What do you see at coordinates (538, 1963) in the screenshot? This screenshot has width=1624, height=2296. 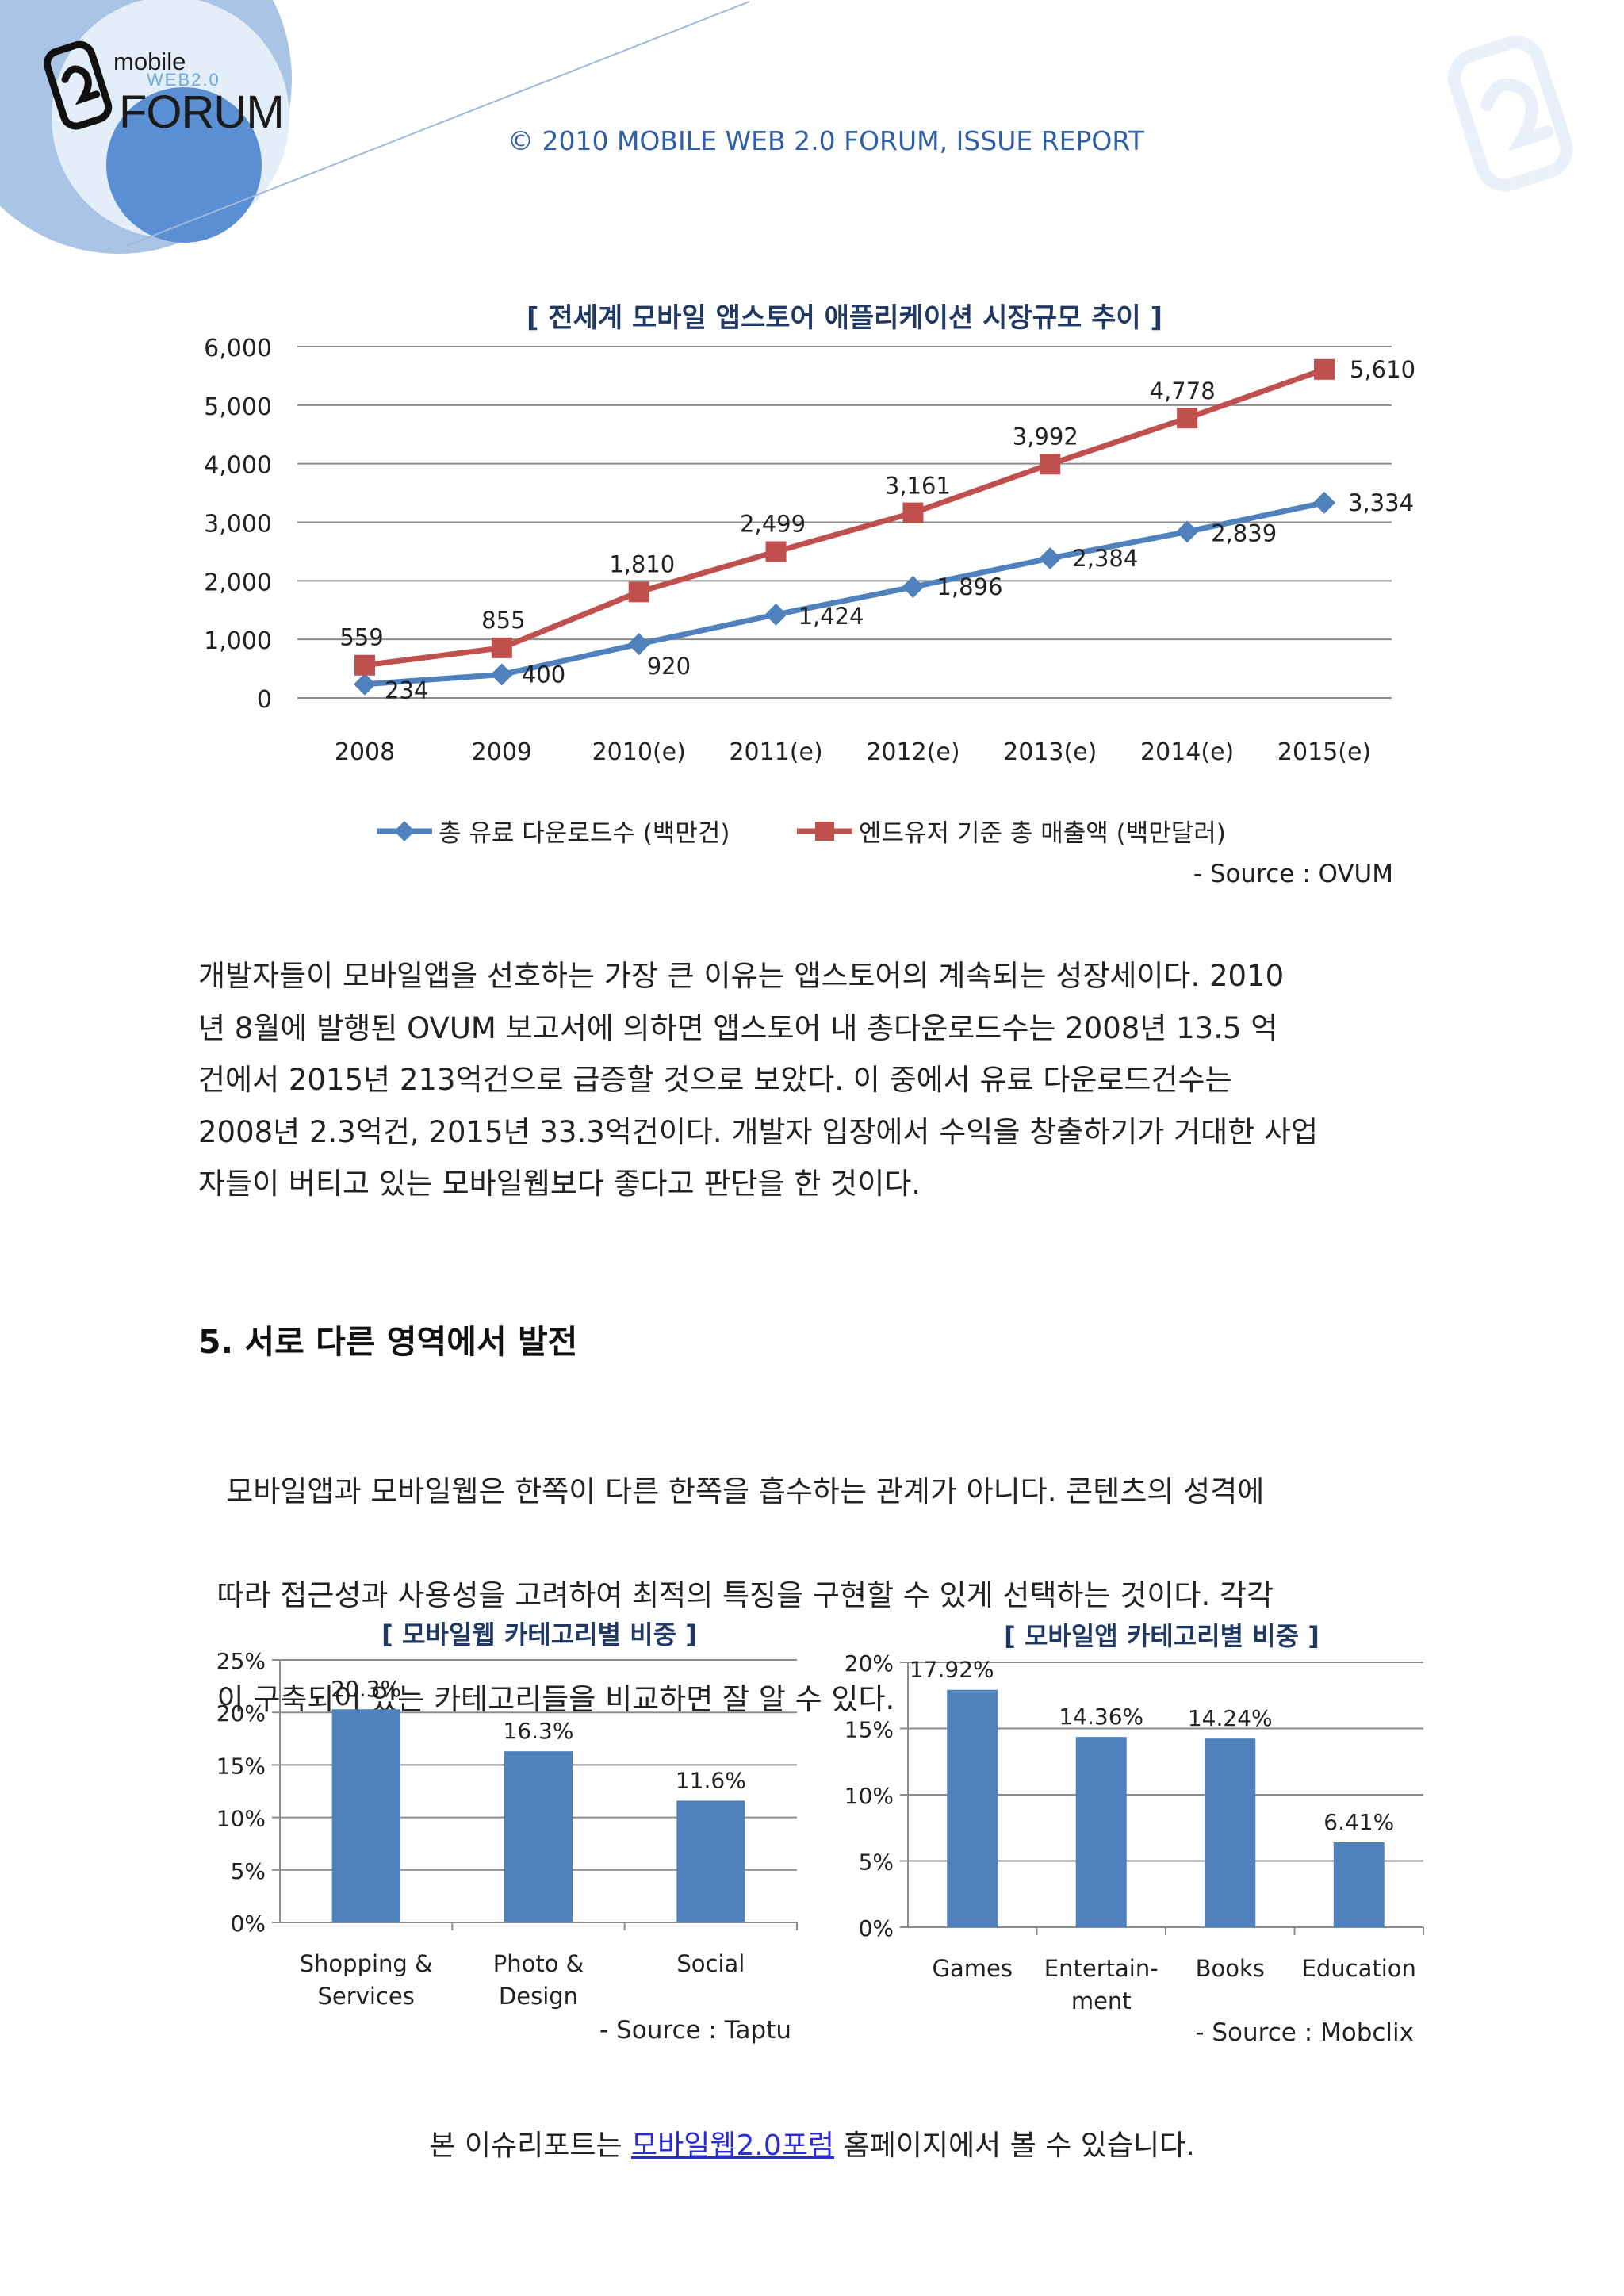 I see `x-tick-label: Photo &` at bounding box center [538, 1963].